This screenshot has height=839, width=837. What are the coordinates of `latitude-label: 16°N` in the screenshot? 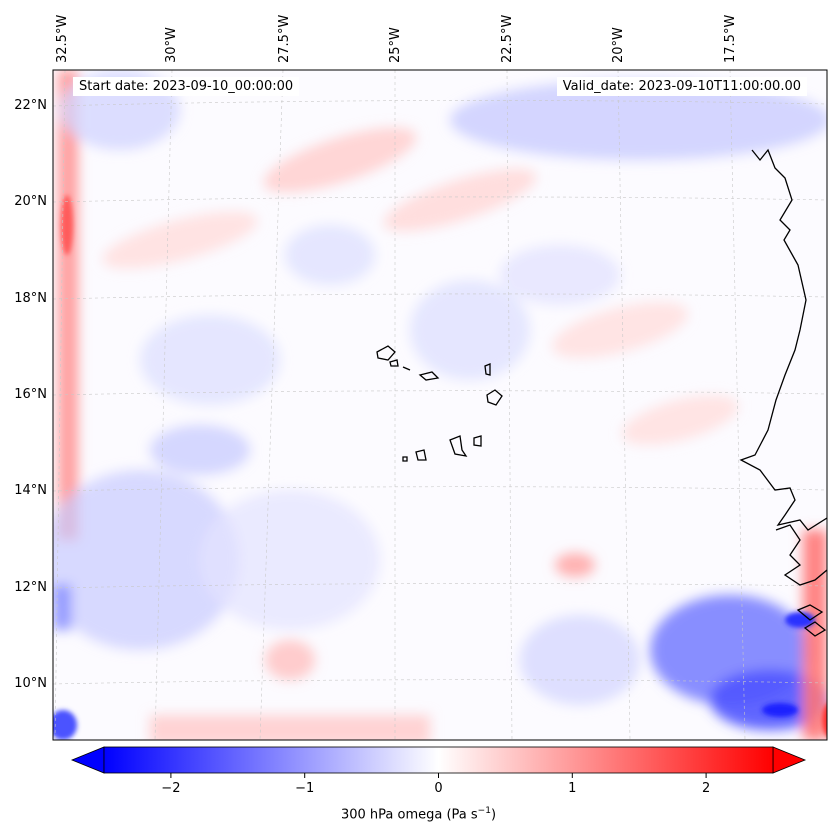 It's located at (30, 394).